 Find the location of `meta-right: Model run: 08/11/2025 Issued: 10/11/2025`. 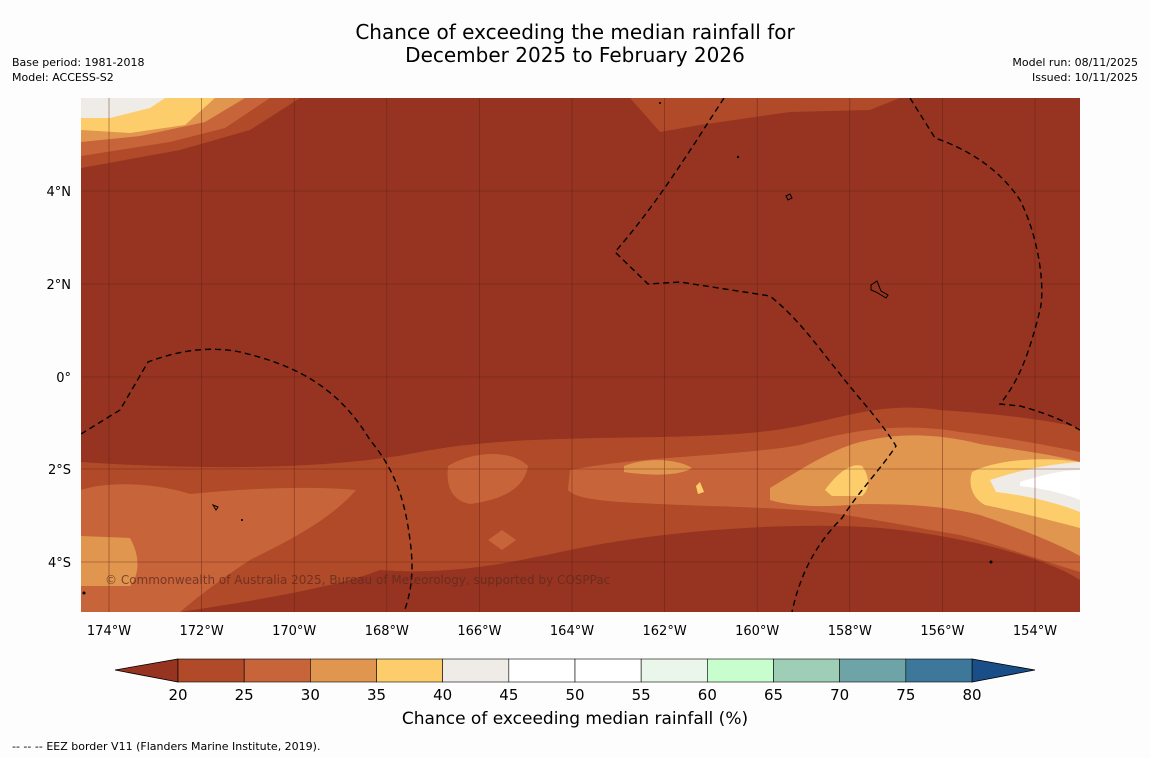

meta-right: Model run: 08/11/2025 Issued: 10/11/2025 is located at coordinates (1075, 70).